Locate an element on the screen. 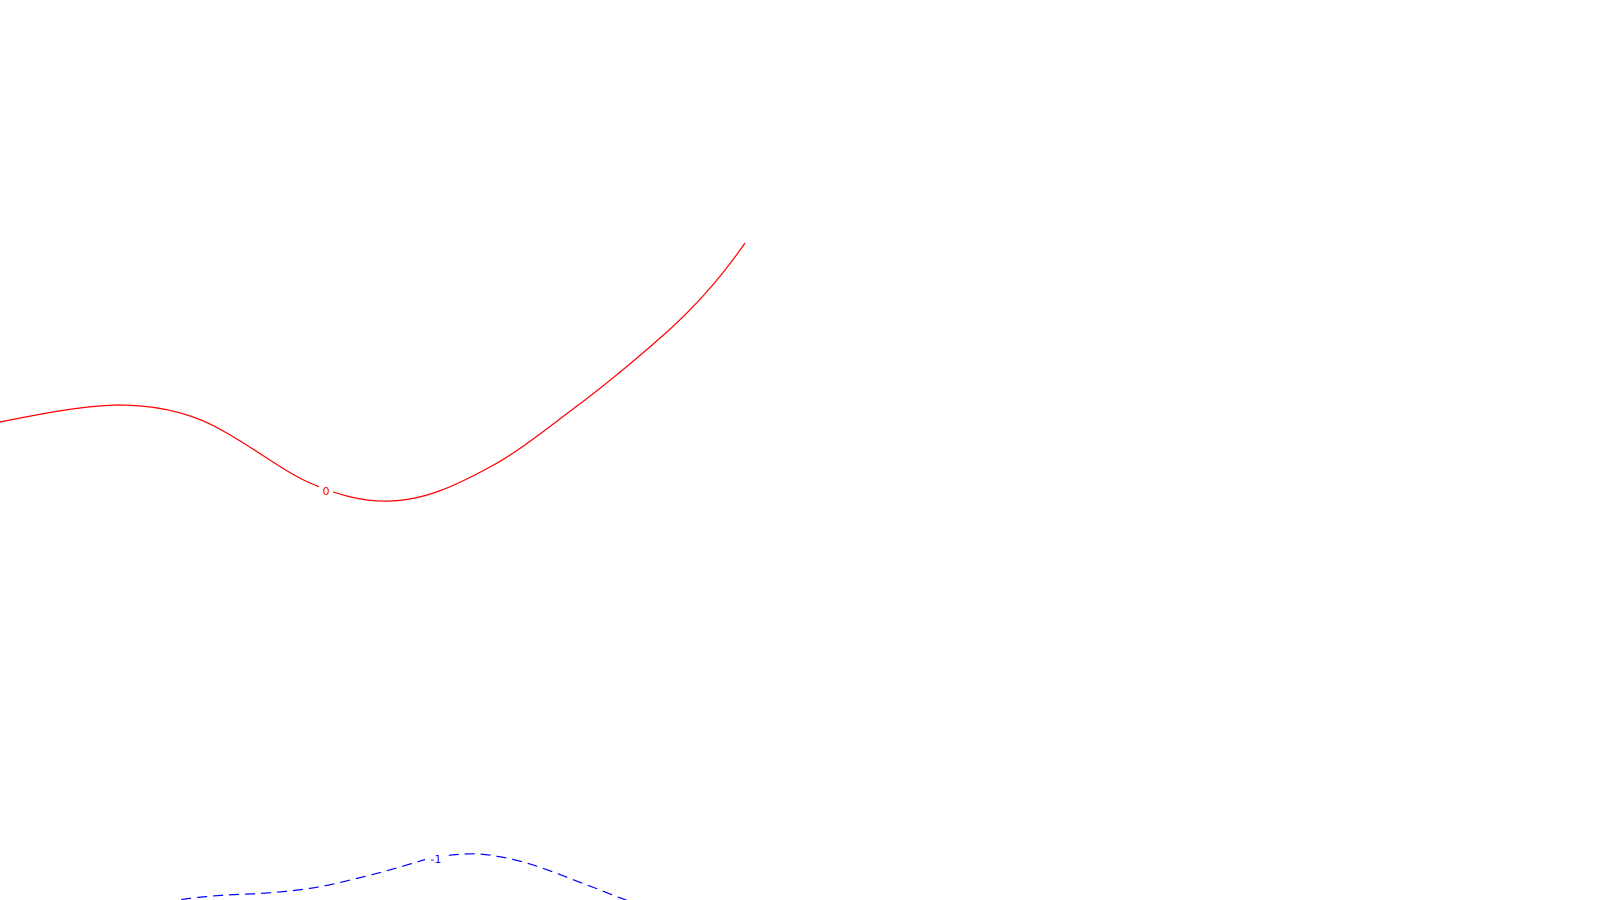  contour-minus-one-line is located at coordinates (401, 876).